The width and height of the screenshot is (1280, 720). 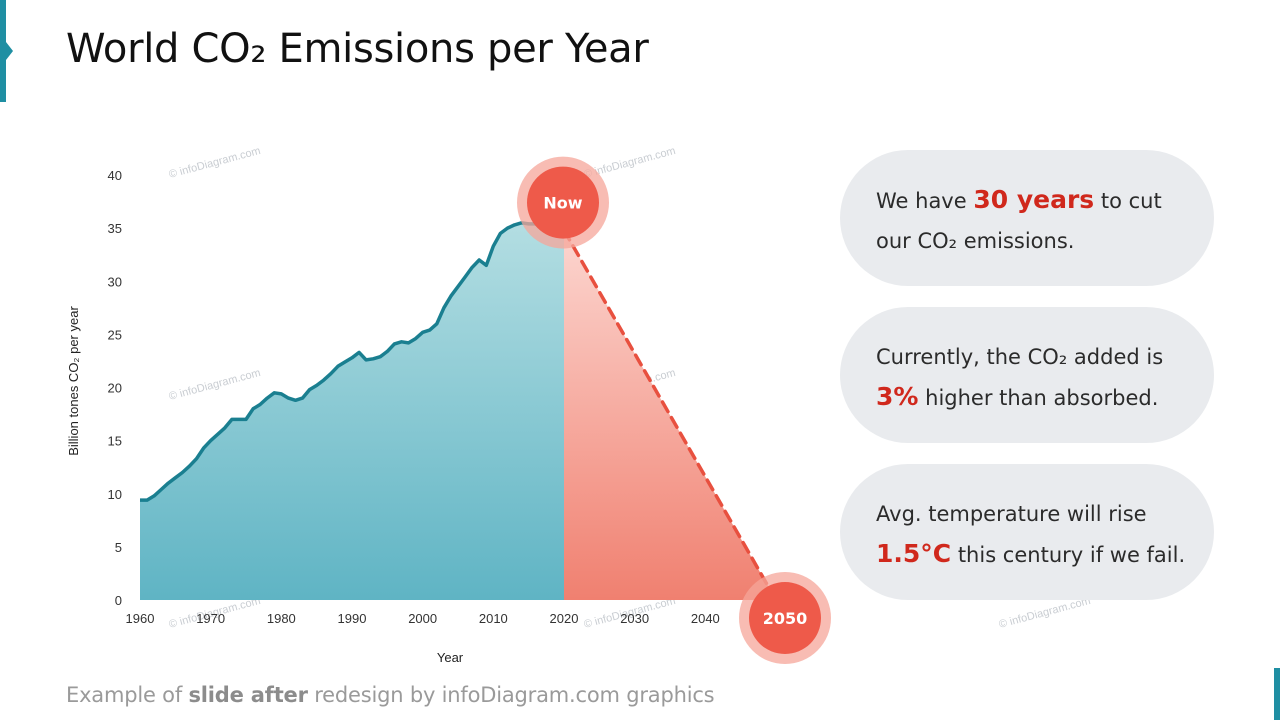 What do you see at coordinates (450, 657) in the screenshot?
I see `x-axis-title: Year` at bounding box center [450, 657].